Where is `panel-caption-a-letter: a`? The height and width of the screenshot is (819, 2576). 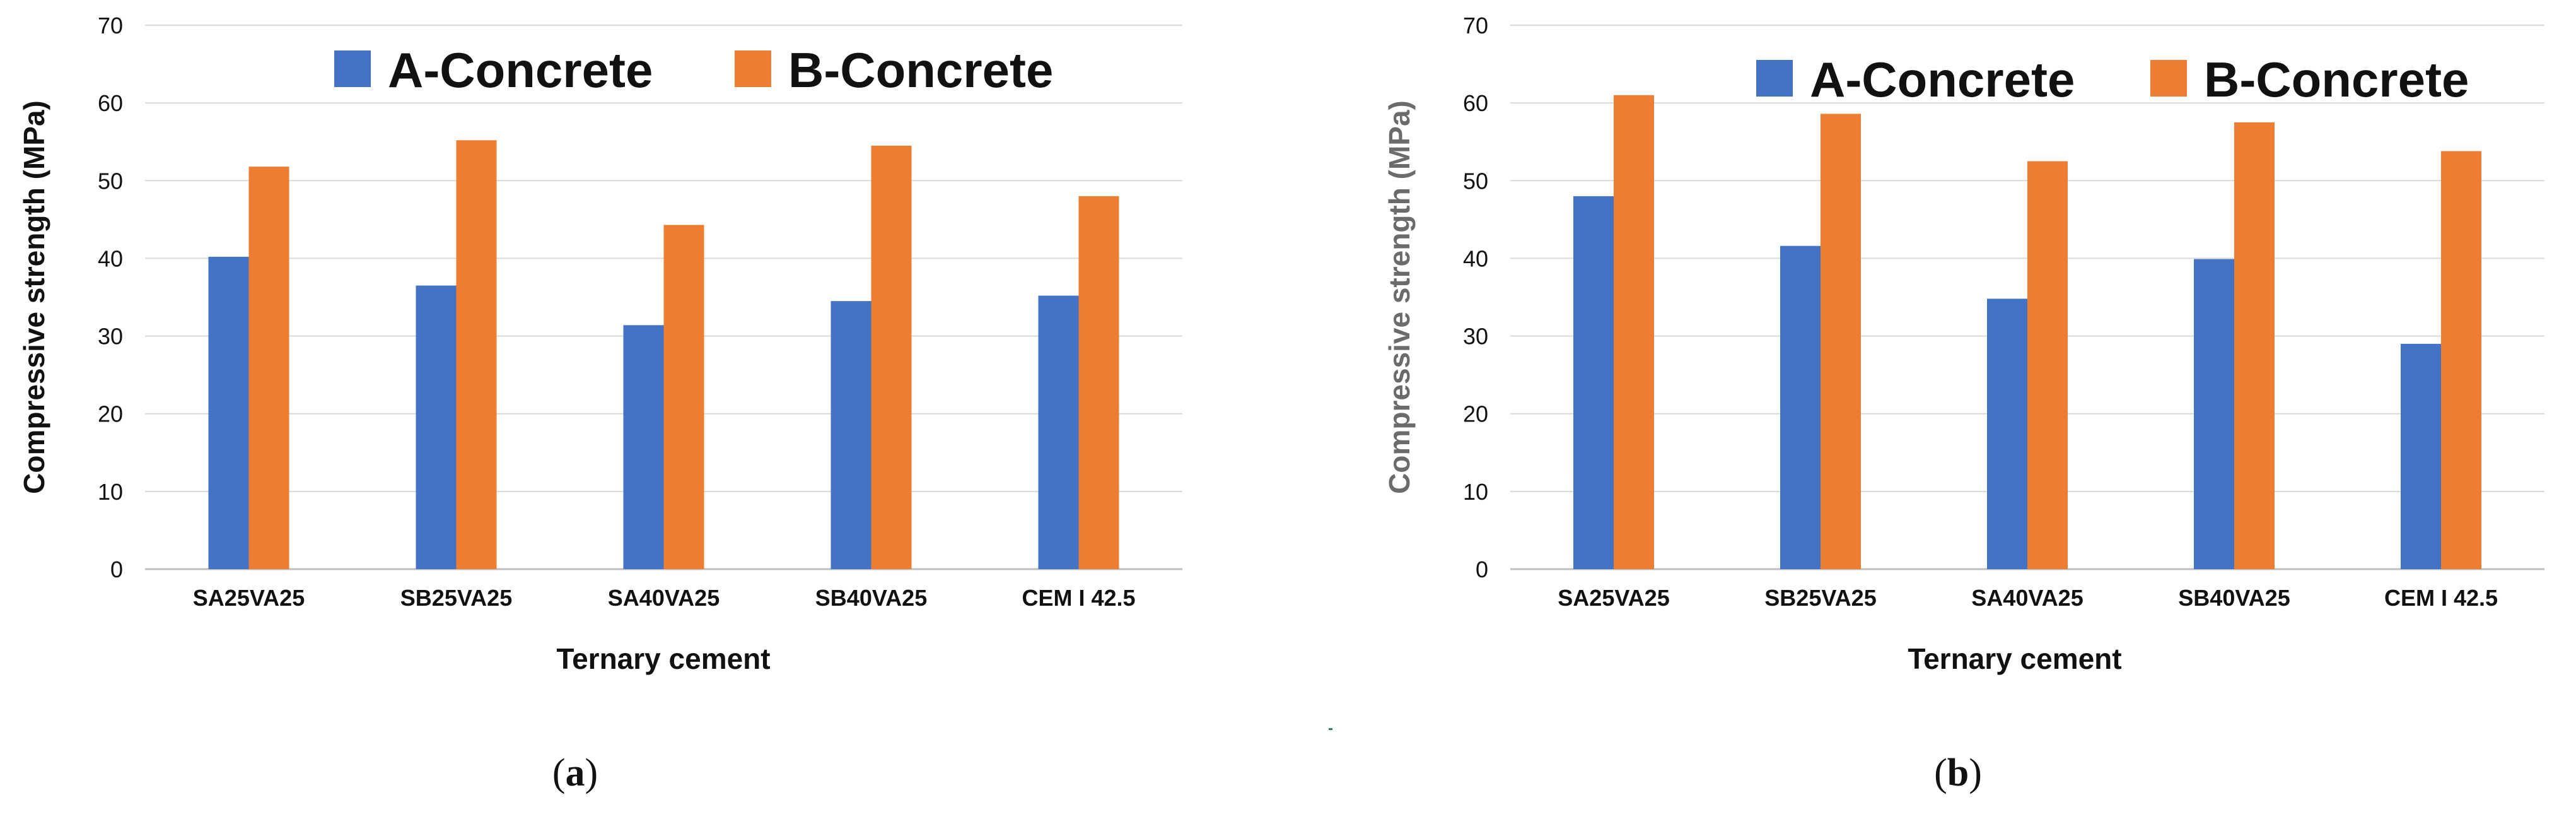
panel-caption-a-letter: a is located at coordinates (576, 772).